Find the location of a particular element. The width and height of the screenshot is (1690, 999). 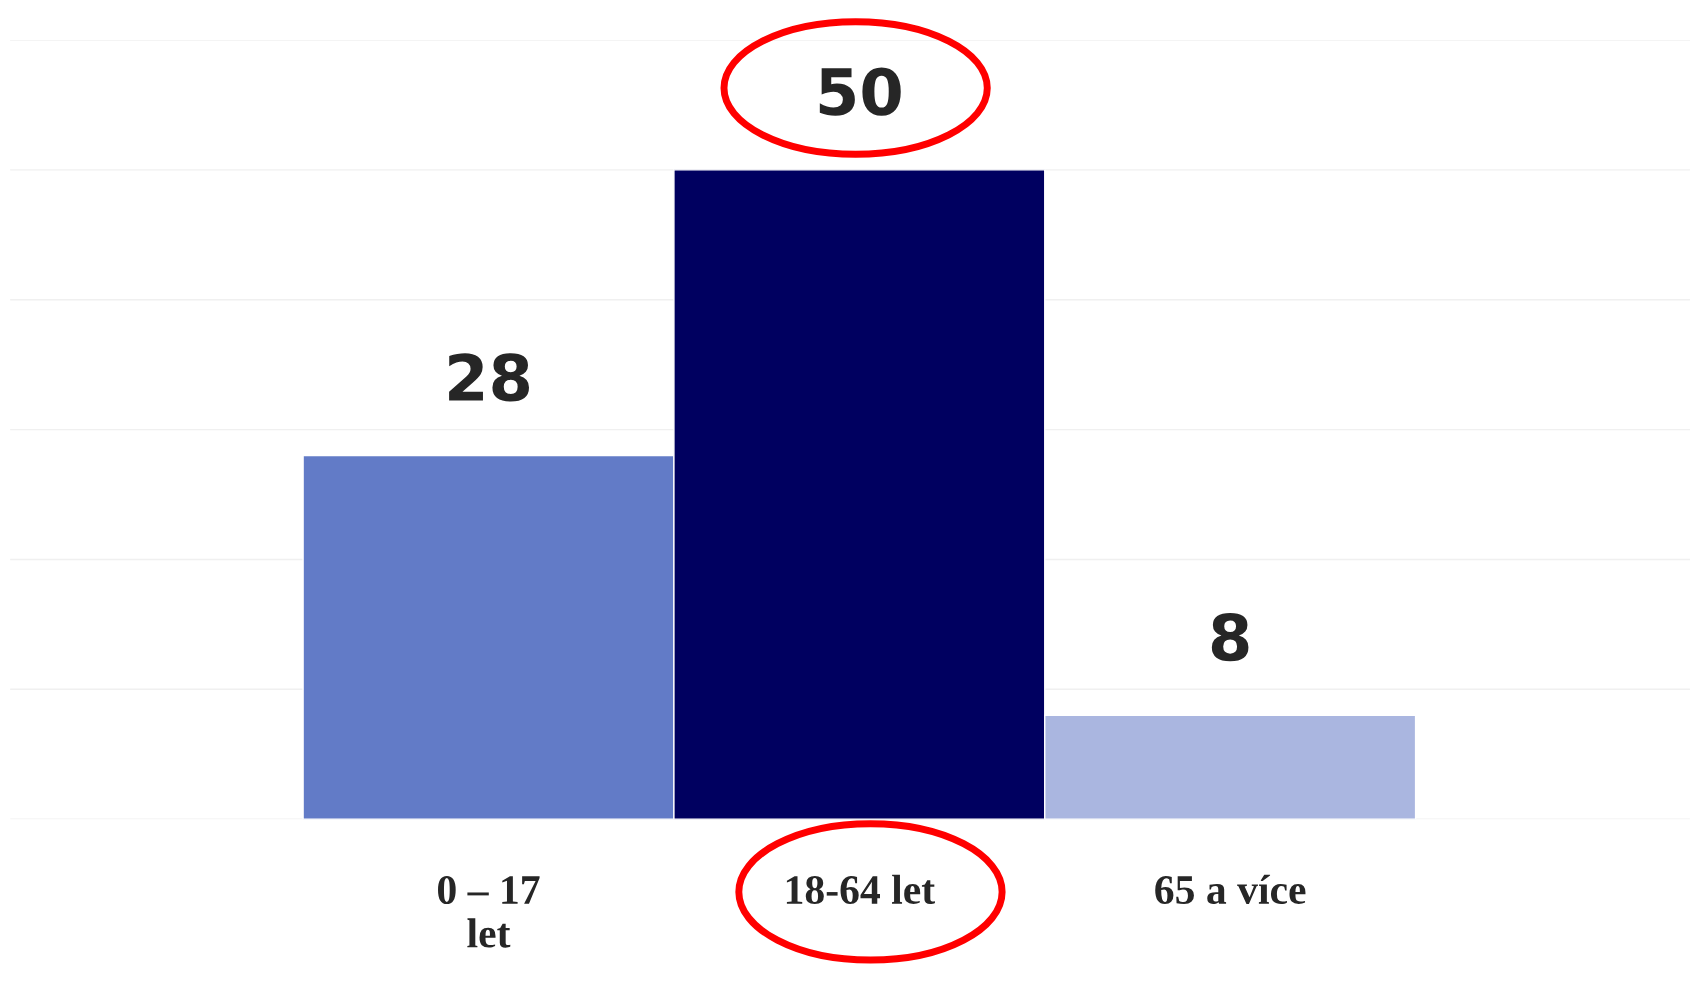

data-label: 50 is located at coordinates (860, 91).